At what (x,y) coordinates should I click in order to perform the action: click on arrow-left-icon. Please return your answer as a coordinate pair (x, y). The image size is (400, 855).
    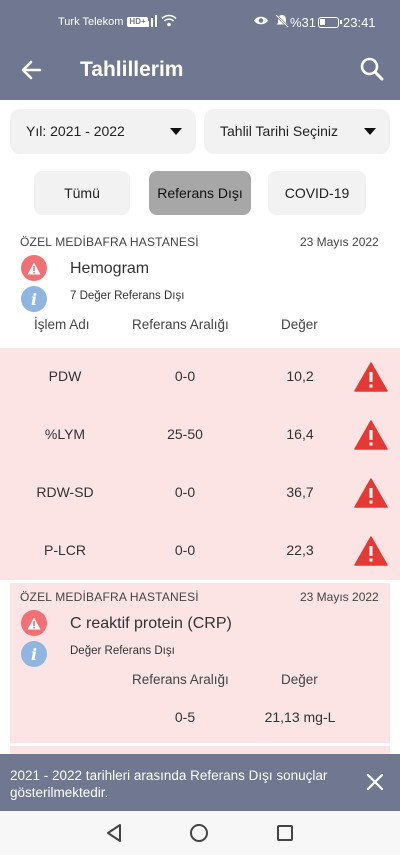
    Looking at the image, I should click on (32, 70).